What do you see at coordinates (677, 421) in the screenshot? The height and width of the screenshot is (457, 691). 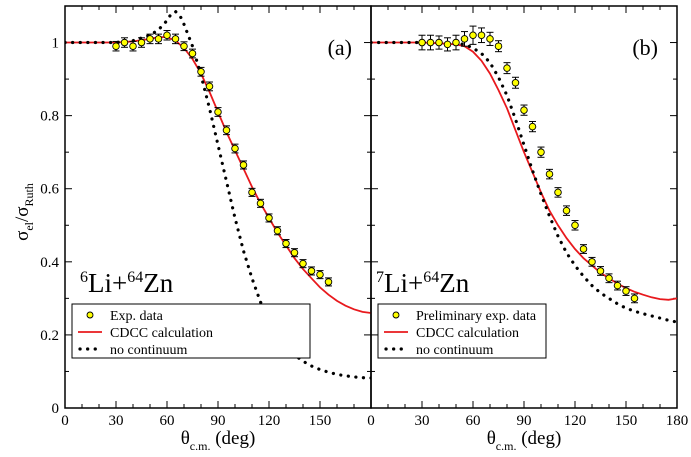 I see `x-tick-label: 180` at bounding box center [677, 421].